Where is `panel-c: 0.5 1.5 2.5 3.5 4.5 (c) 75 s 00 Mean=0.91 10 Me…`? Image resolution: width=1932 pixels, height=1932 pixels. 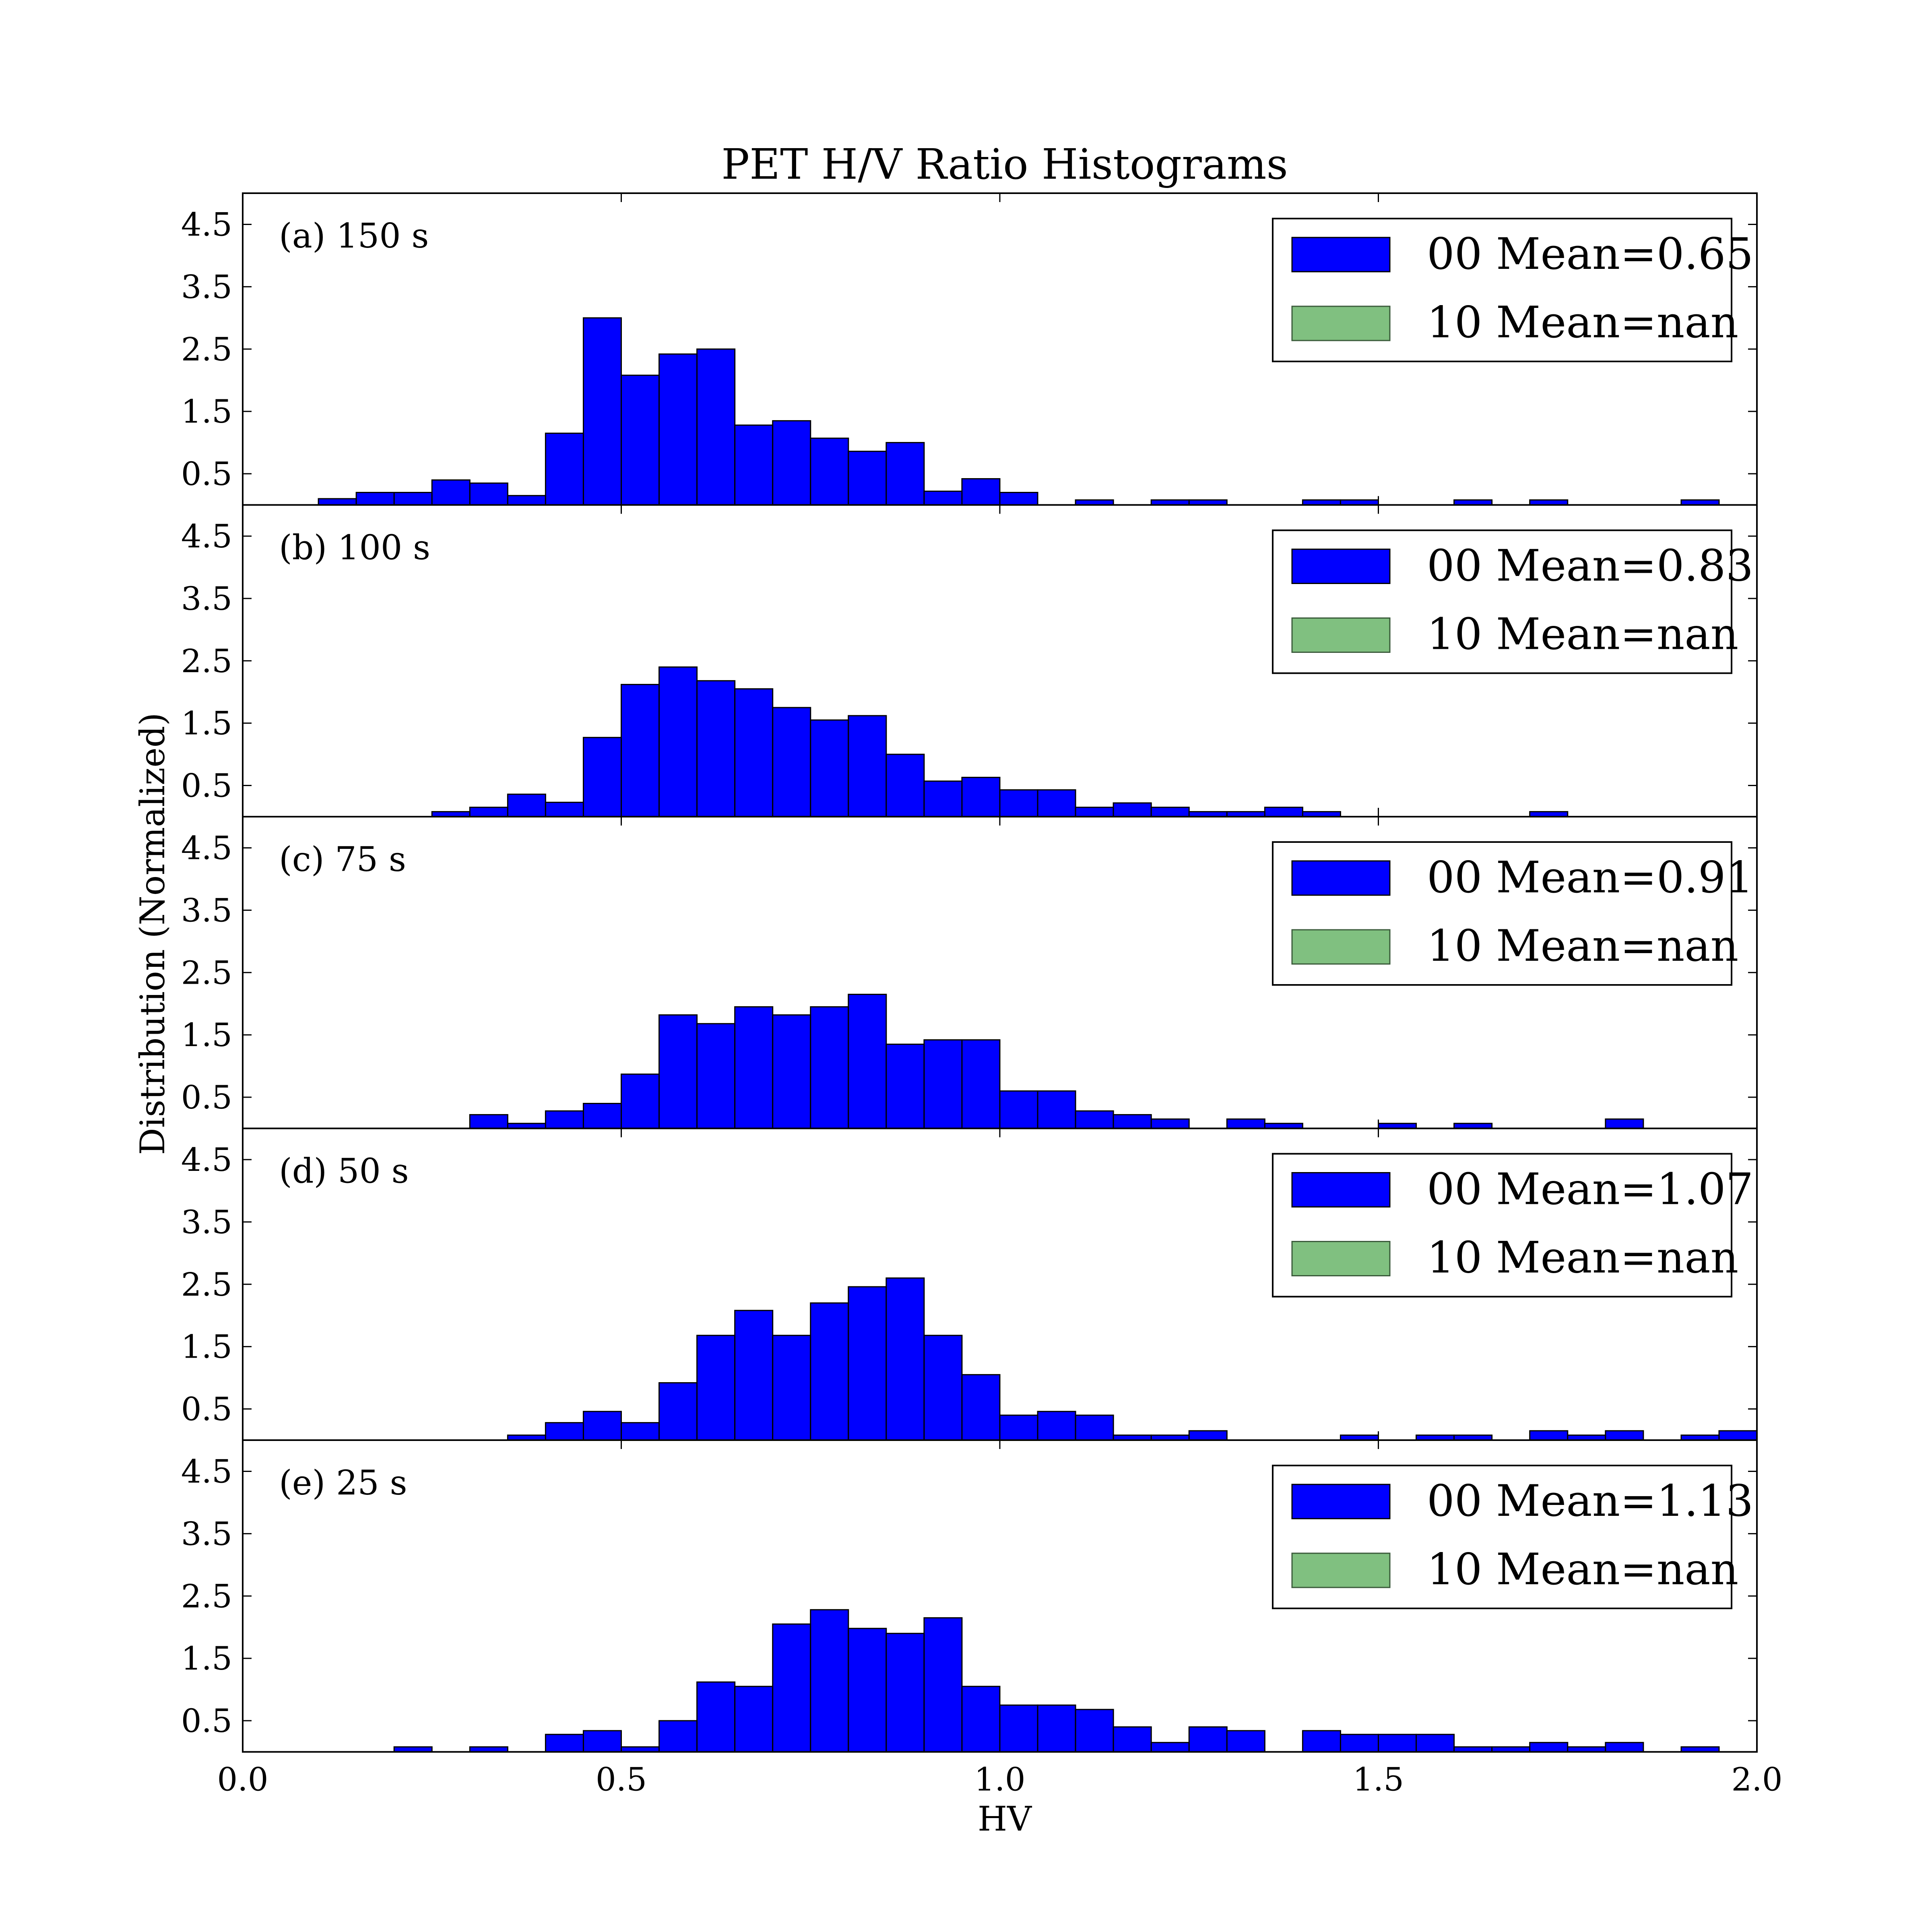
panel-c: 0.5 1.5 2.5 3.5 4.5 (c) 75 s 00 Mean=0.91 10 Me… is located at coordinates (969, 972).